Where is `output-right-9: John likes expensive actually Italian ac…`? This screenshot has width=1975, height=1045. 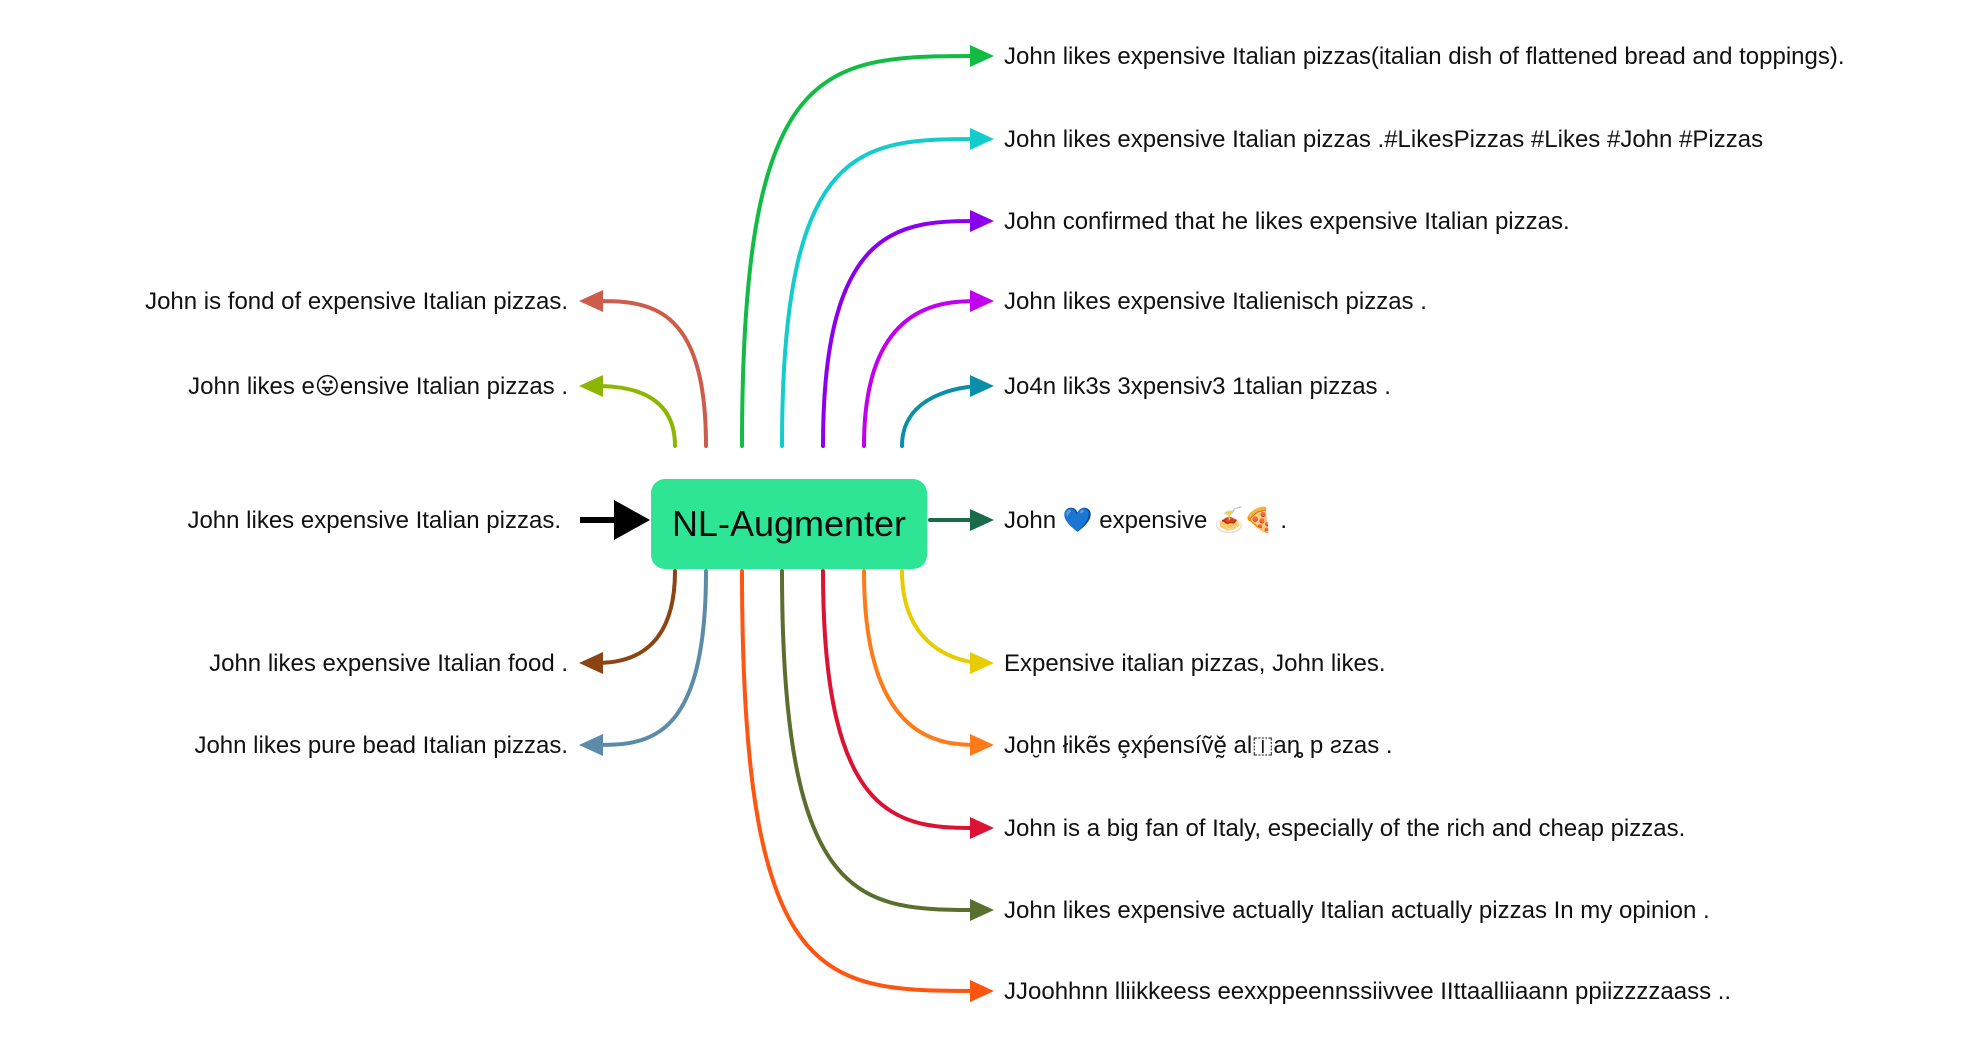
output-right-9: John likes expensive actually Italian ac… is located at coordinates (1357, 910).